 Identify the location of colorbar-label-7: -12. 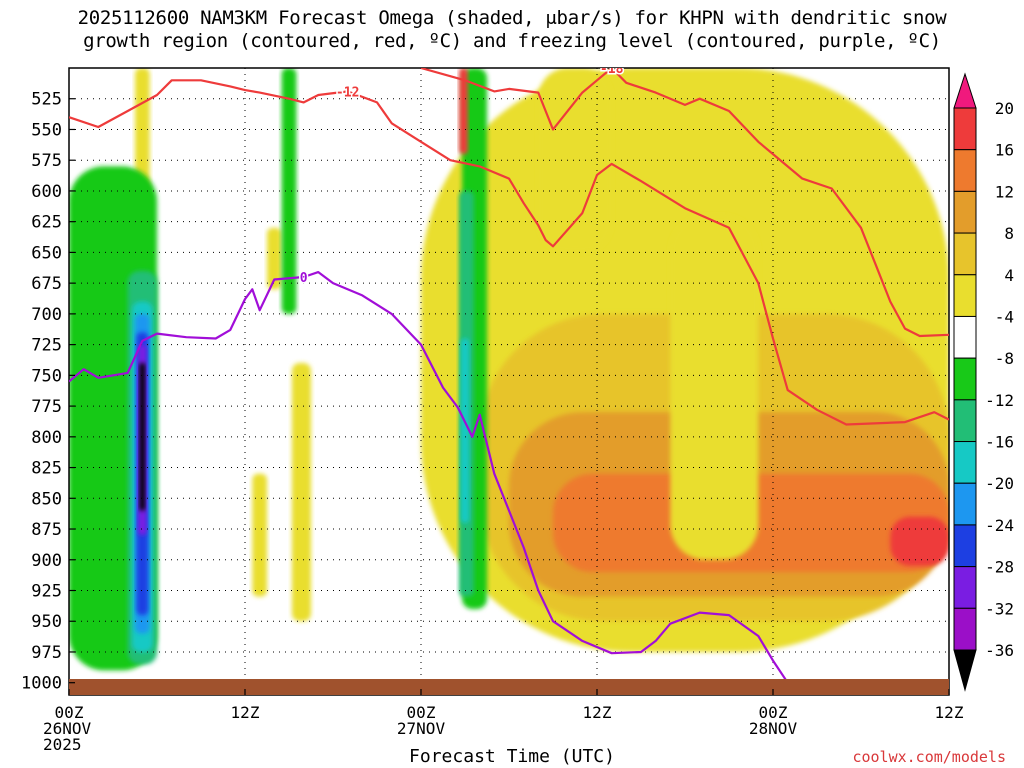
(999, 400).